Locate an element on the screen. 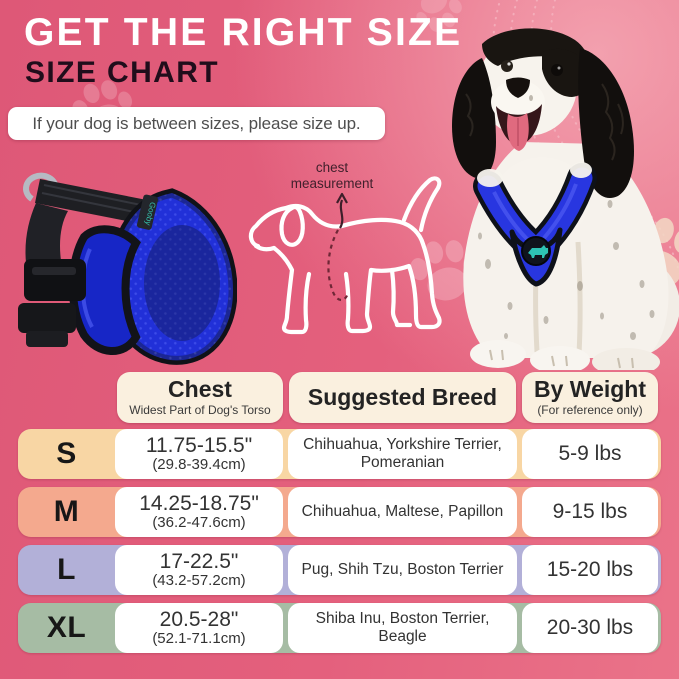 Image resolution: width=679 pixels, height=679 pixels. weight-cell: 20-30 lbs is located at coordinates (590, 628).